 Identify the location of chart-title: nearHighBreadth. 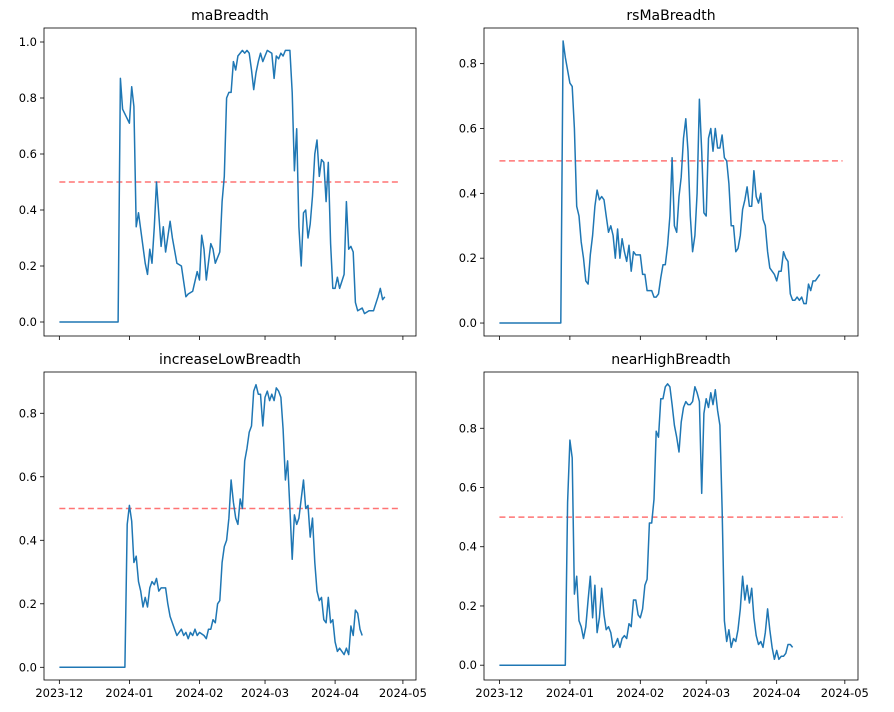
(671, 360).